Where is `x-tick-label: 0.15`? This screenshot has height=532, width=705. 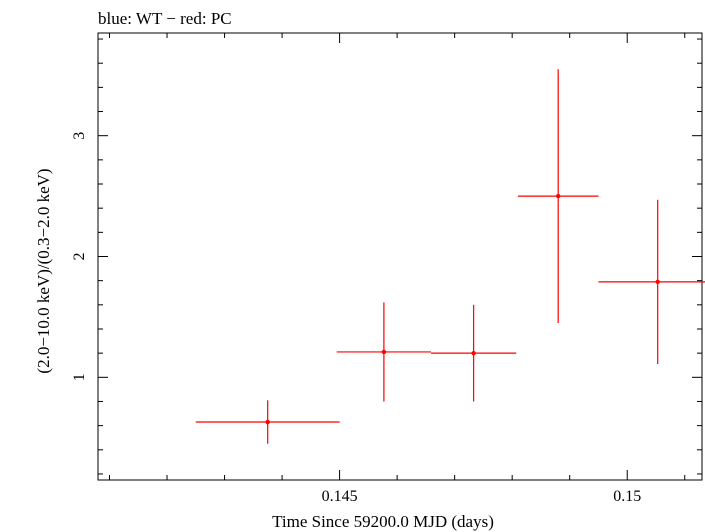 x-tick-label: 0.15 is located at coordinates (627, 496).